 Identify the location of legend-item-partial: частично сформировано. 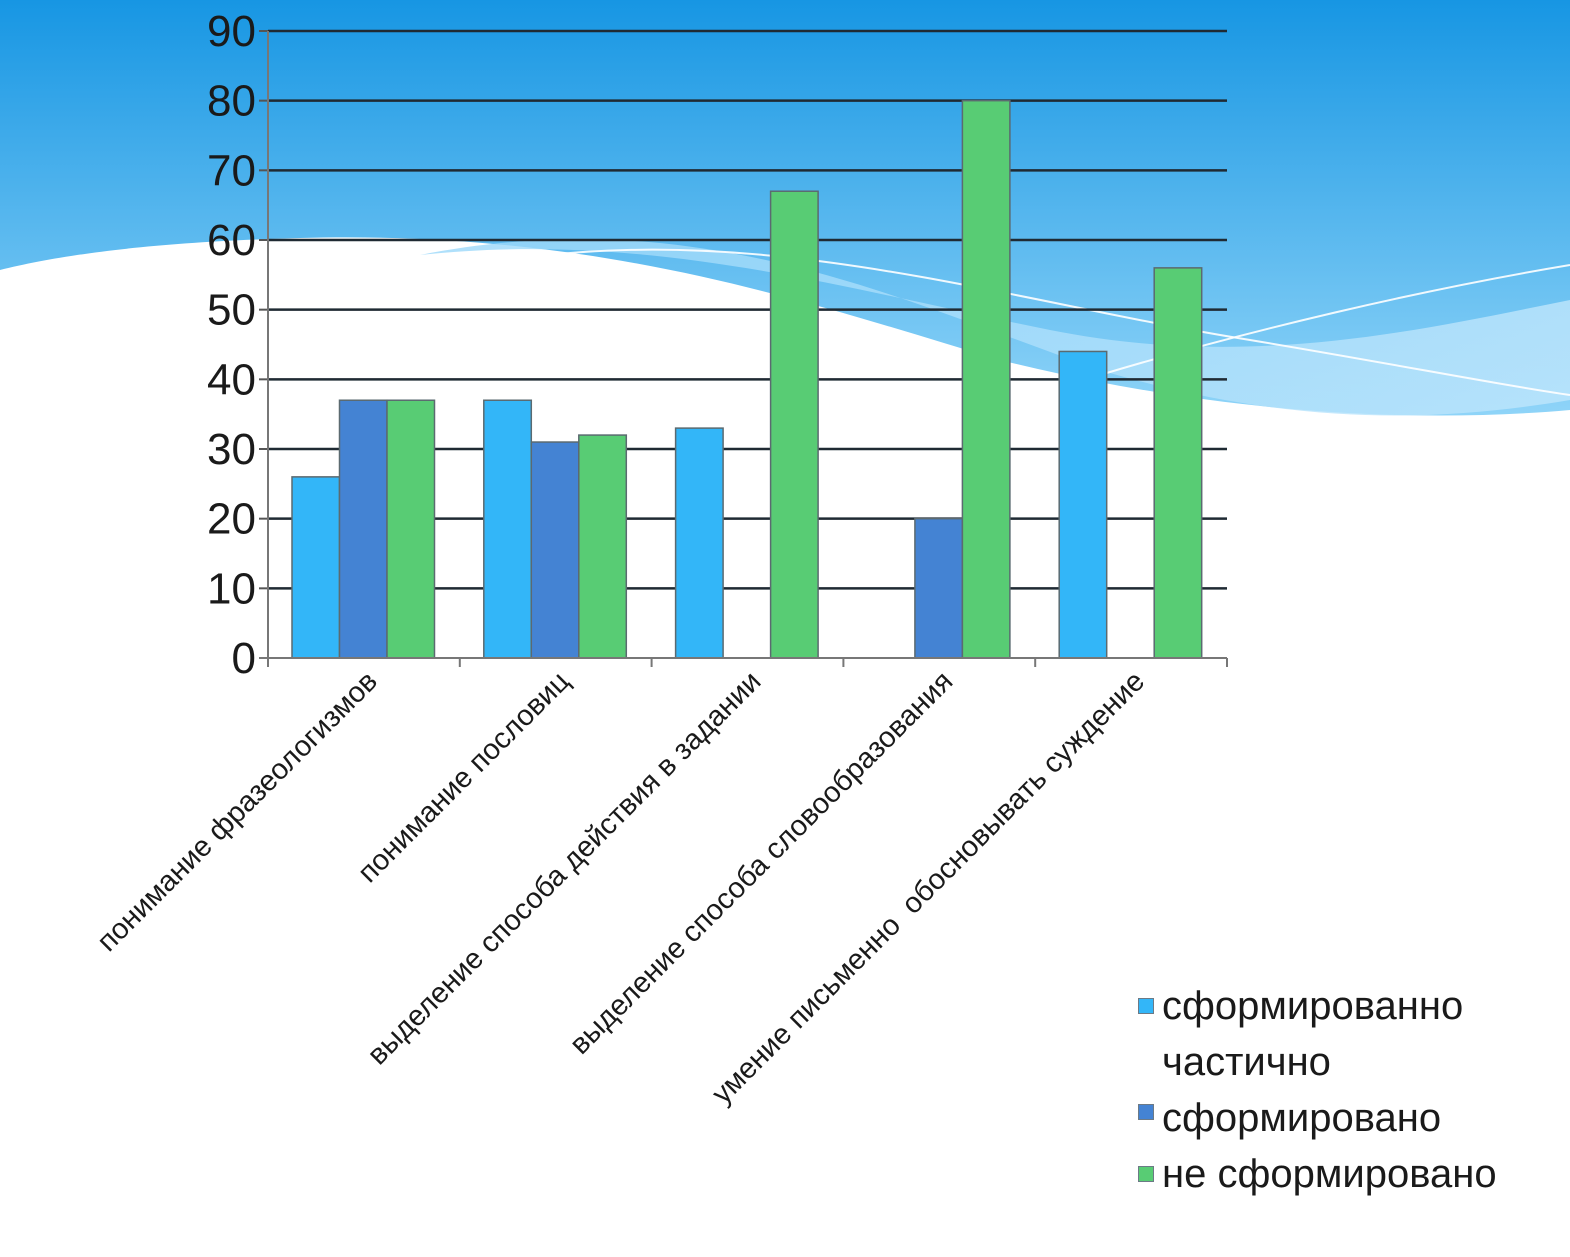
(1353, 1090).